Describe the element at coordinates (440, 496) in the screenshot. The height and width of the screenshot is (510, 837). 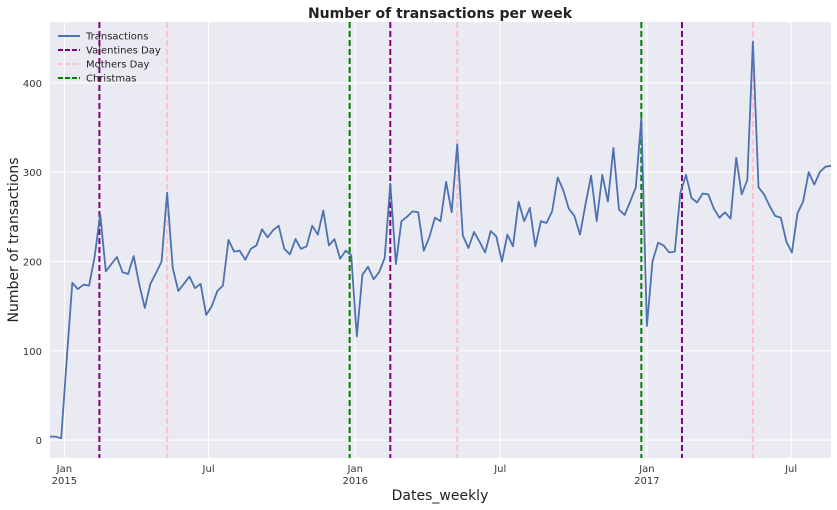
I see `x-axis-label: Dates_weekly` at that location.